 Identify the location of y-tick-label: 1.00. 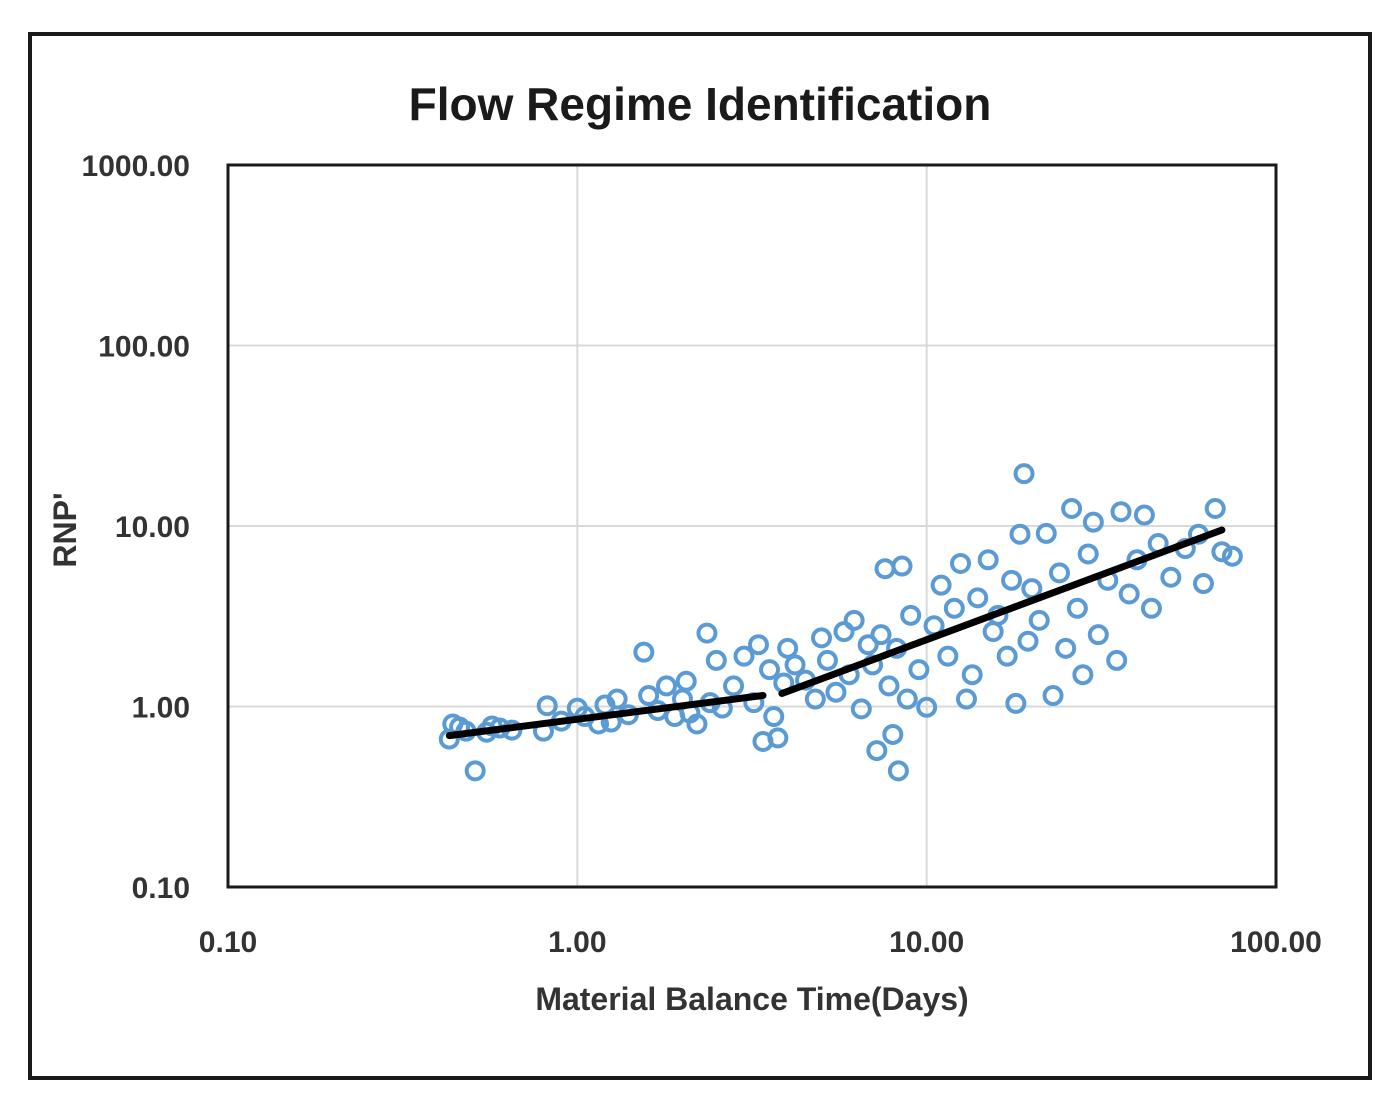
(161, 708).